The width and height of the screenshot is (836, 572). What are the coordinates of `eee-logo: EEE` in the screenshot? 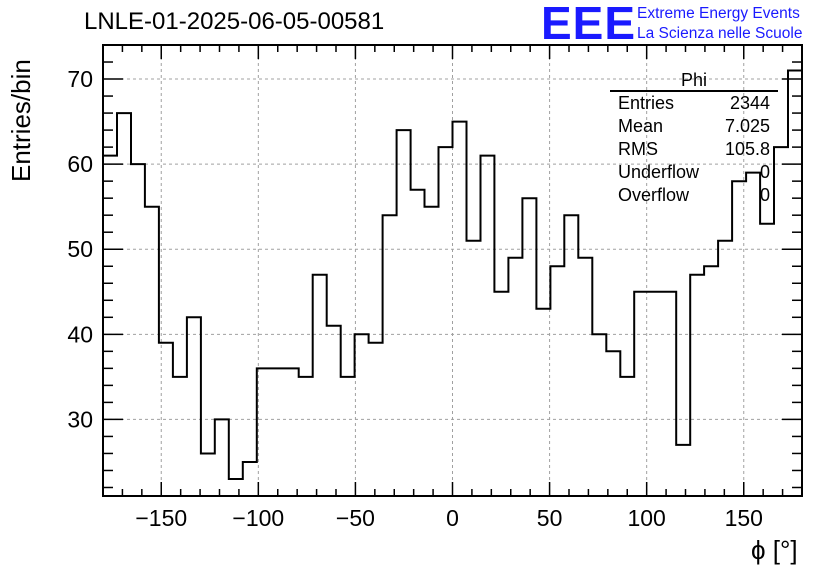 It's located at (589, 24).